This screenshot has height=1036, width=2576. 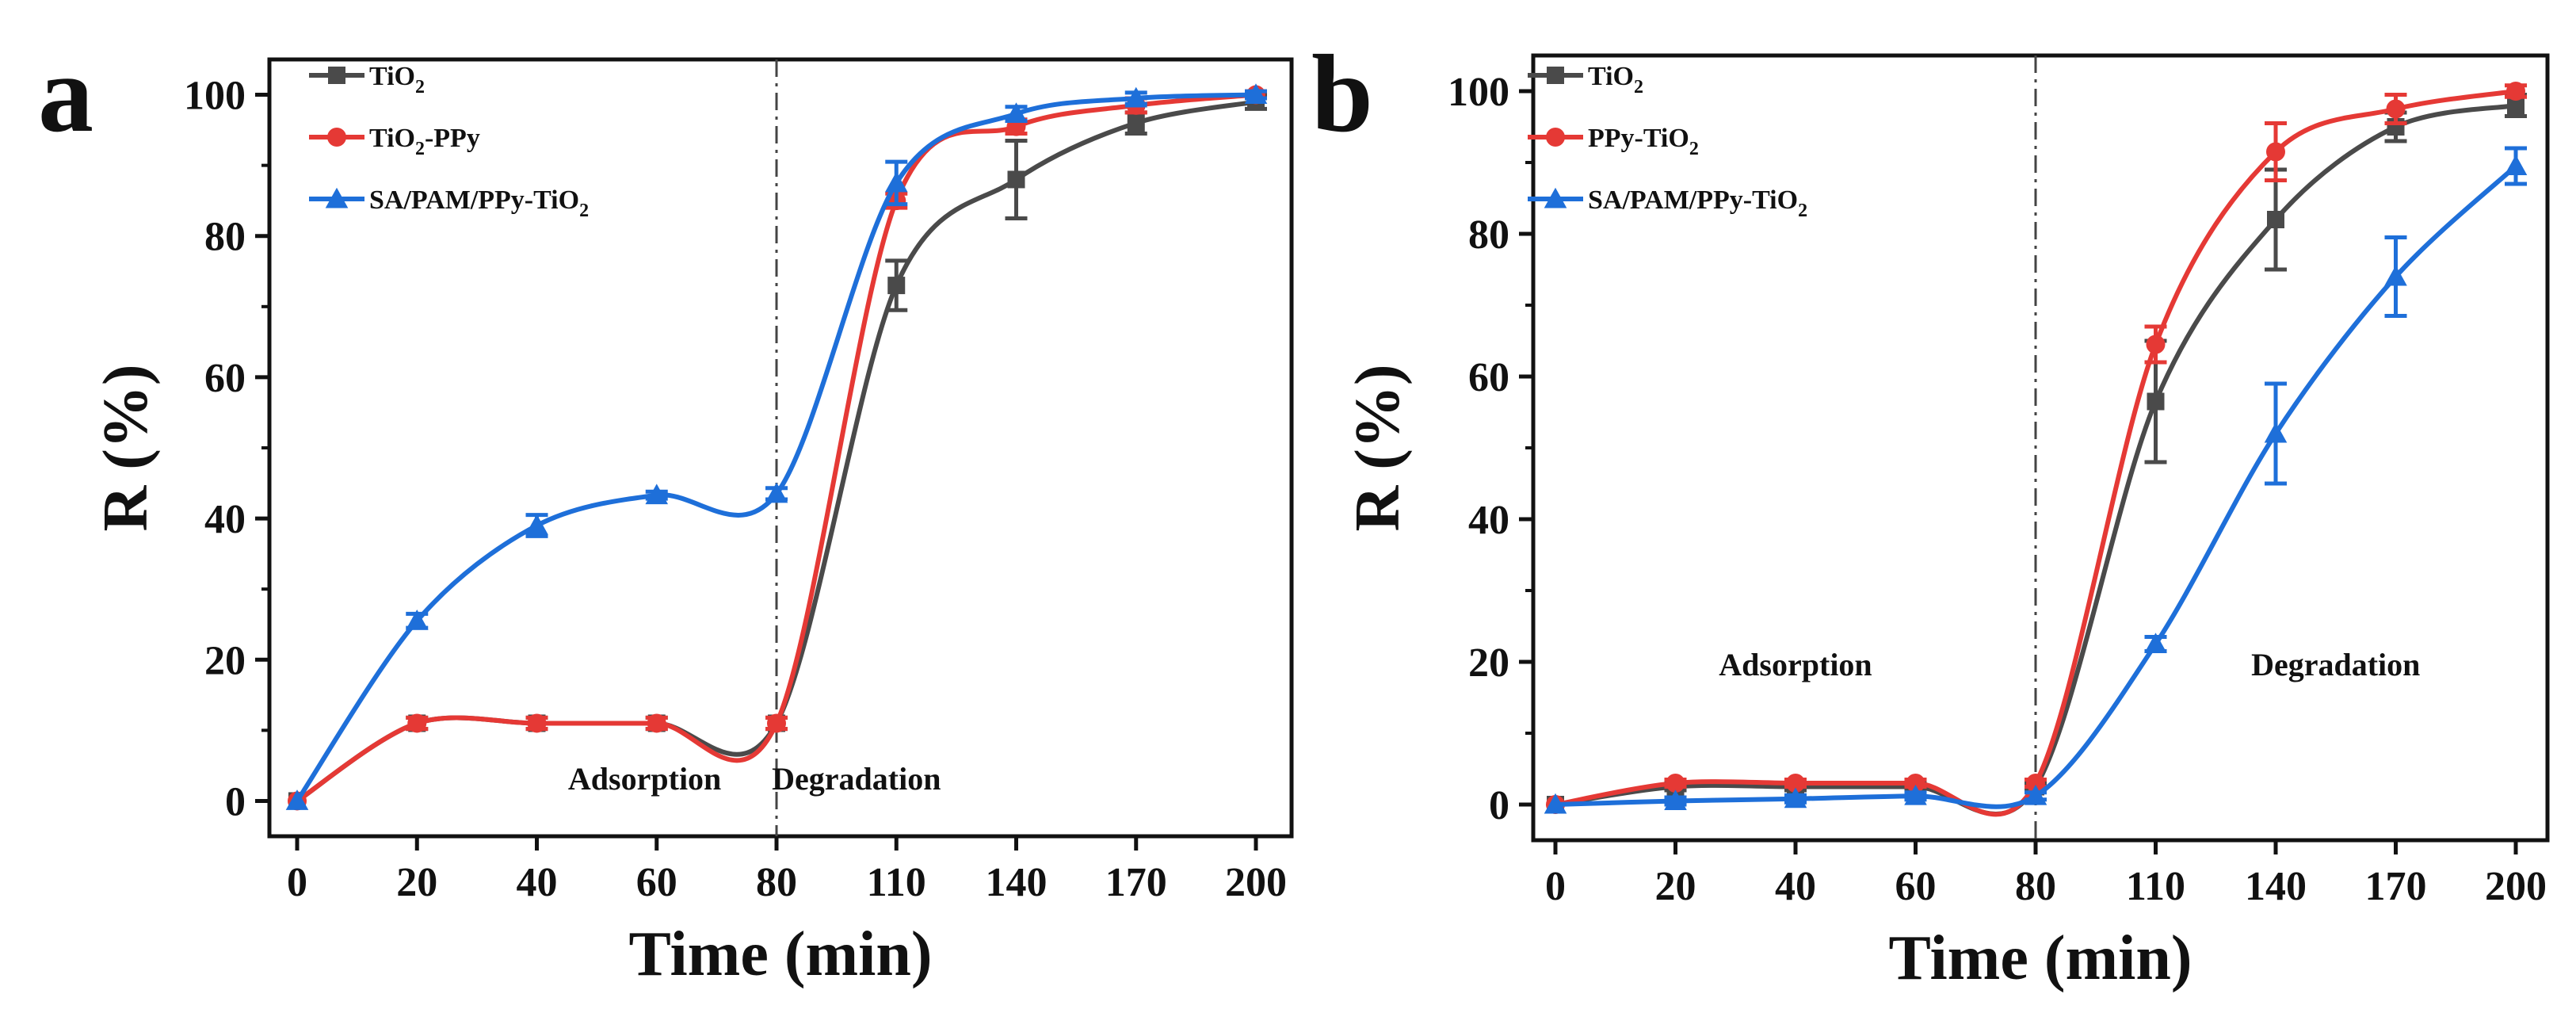 What do you see at coordinates (1478, 92) in the screenshot?
I see `y-tick-label: 100` at bounding box center [1478, 92].